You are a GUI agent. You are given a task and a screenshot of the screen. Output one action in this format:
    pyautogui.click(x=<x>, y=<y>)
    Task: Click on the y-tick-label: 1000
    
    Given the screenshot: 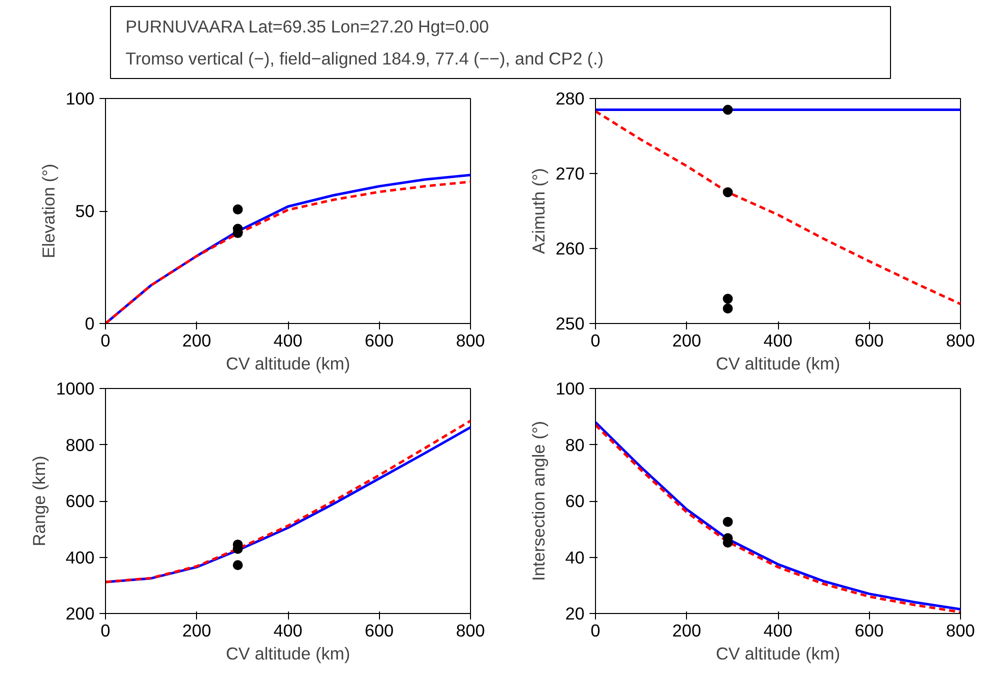 What is the action you would take?
    pyautogui.click(x=75, y=388)
    